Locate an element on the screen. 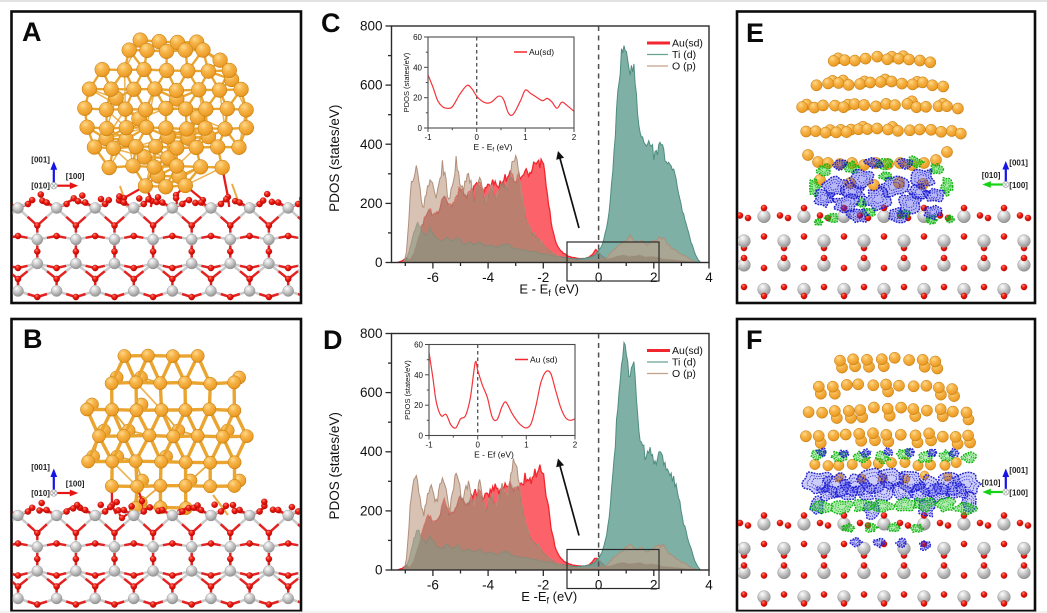 This screenshot has height=613, width=1047. svg-text: C is located at coordinates (331, 23).